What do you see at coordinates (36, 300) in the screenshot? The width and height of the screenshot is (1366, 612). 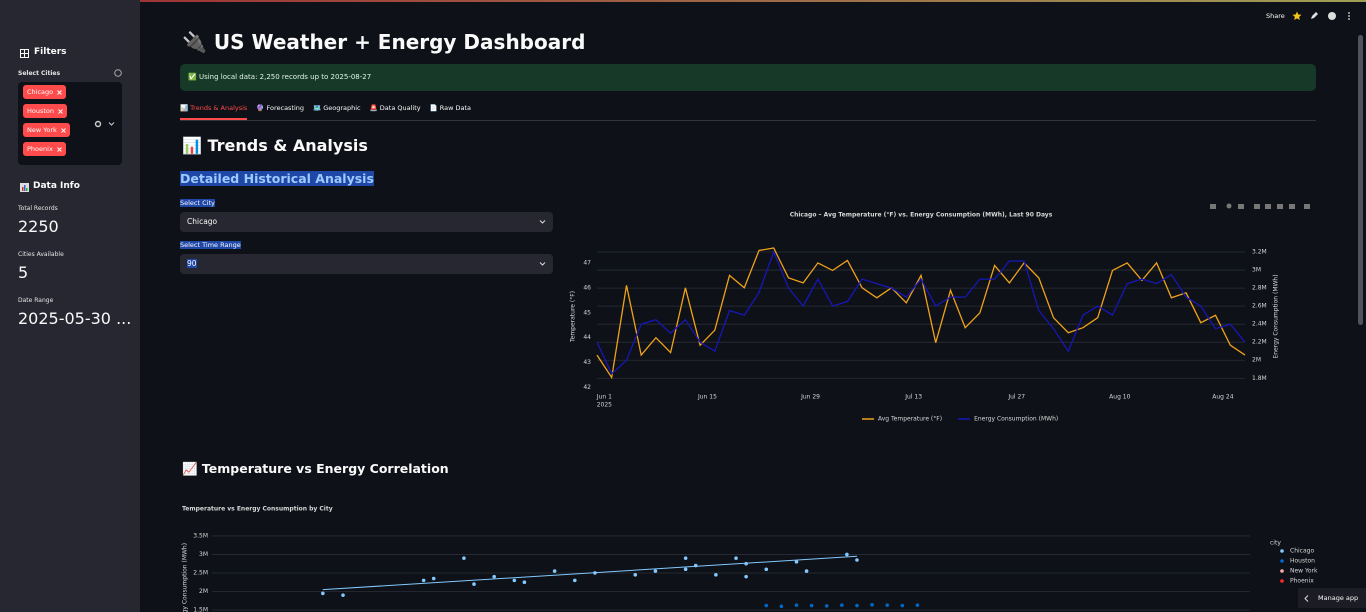 I see `metric-label: Date Range` at bounding box center [36, 300].